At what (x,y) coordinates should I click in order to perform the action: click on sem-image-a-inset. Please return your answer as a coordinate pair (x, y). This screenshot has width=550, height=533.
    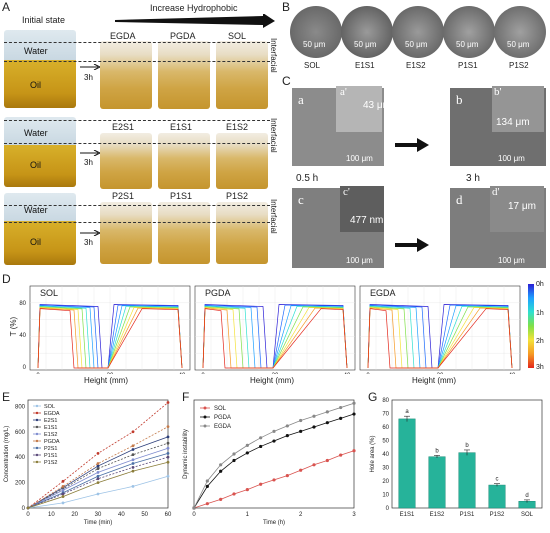
    Looking at the image, I should click on (359, 109).